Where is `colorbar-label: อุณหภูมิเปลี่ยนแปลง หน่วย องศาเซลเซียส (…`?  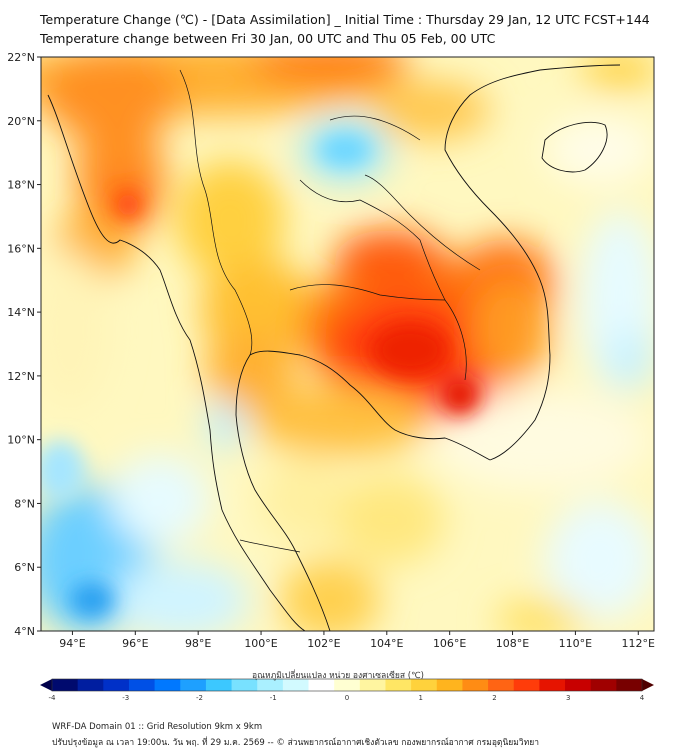 colorbar-label: อุณหภูมิเปลี่ยนแปลง หน่วย องศาเซลเซียส (… is located at coordinates (338, 676).